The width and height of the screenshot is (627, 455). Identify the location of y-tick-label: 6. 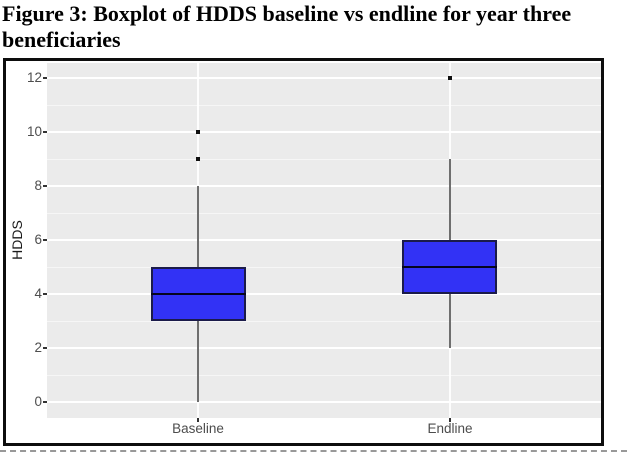
(38, 239).